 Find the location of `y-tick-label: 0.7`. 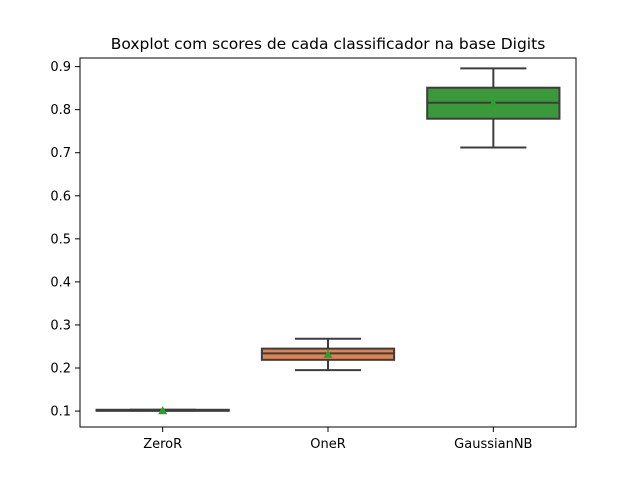

y-tick-label: 0.7 is located at coordinates (60, 153).